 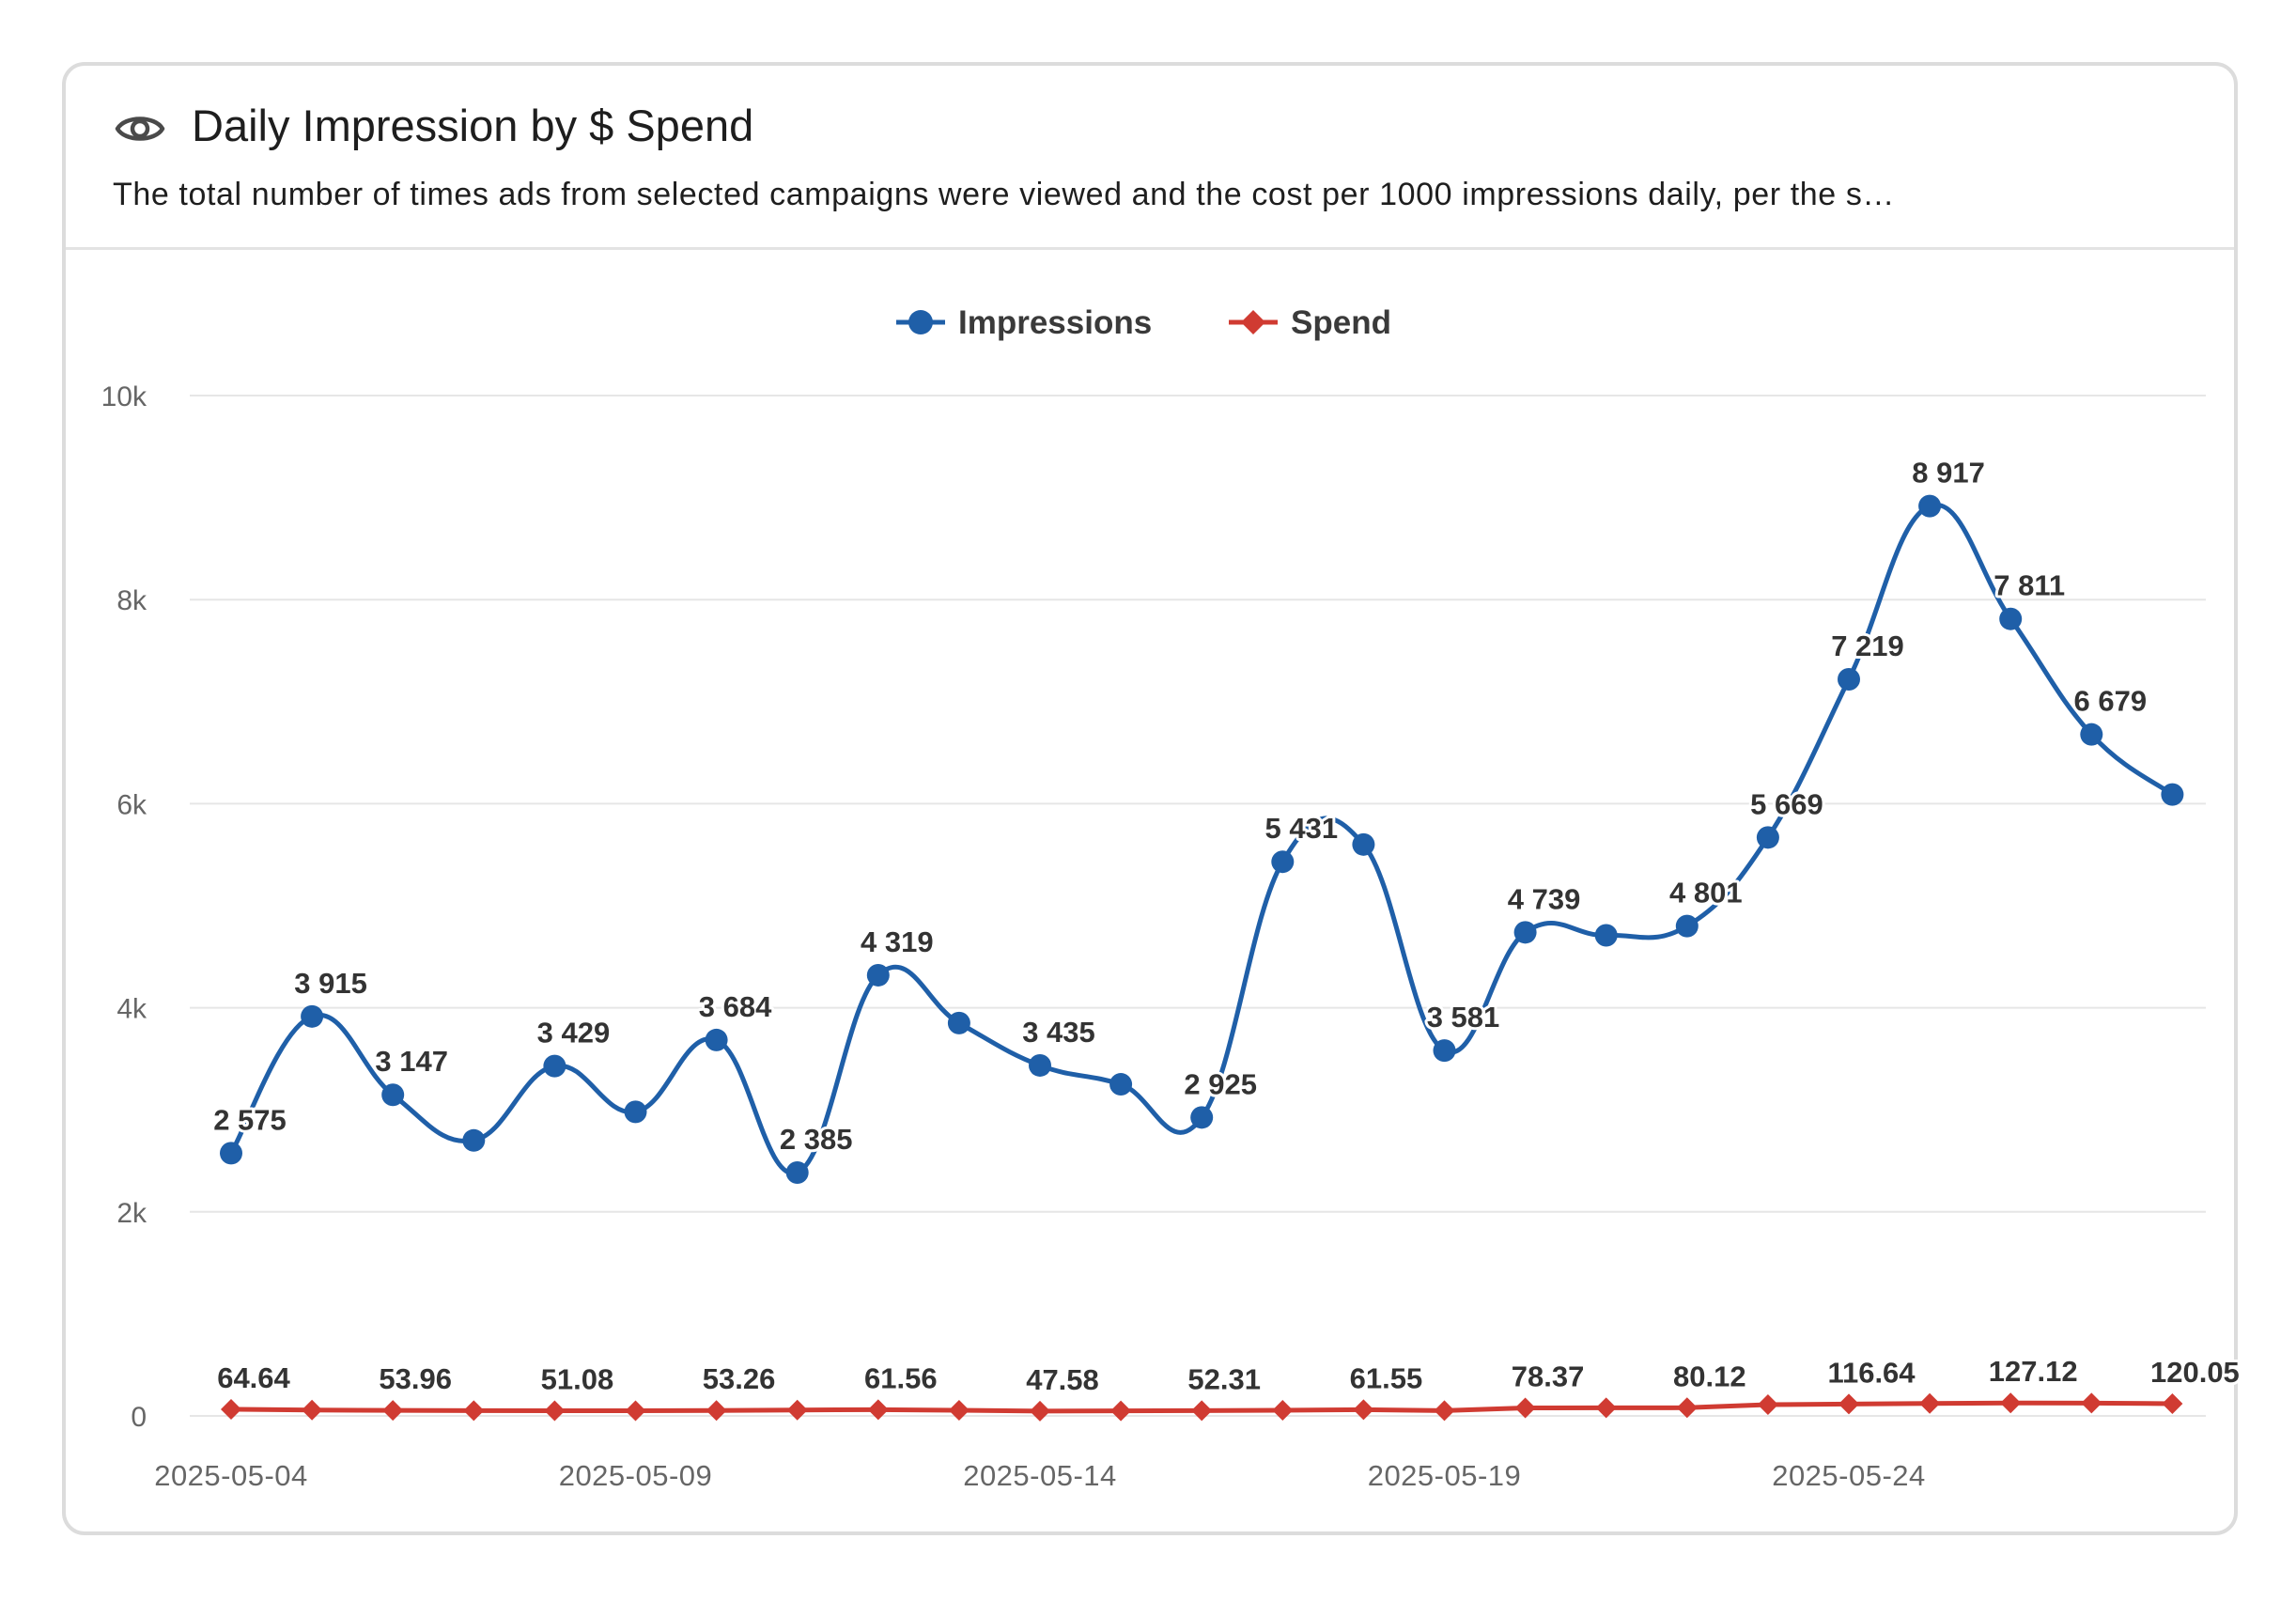 I want to click on impressions-data-label: 8 917, so click(x=1948, y=473).